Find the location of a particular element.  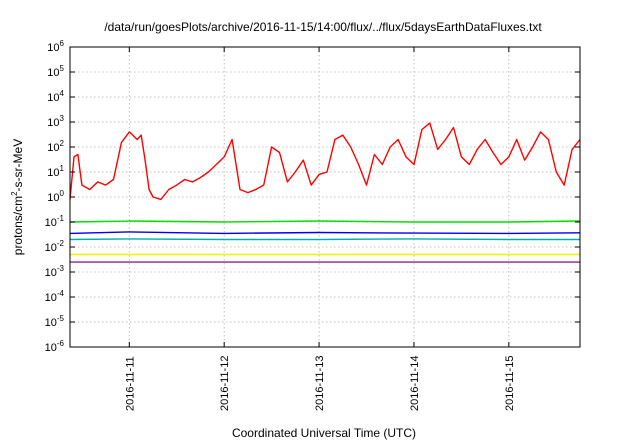

y-axis-label-sup: 2 is located at coordinates (14, 193).